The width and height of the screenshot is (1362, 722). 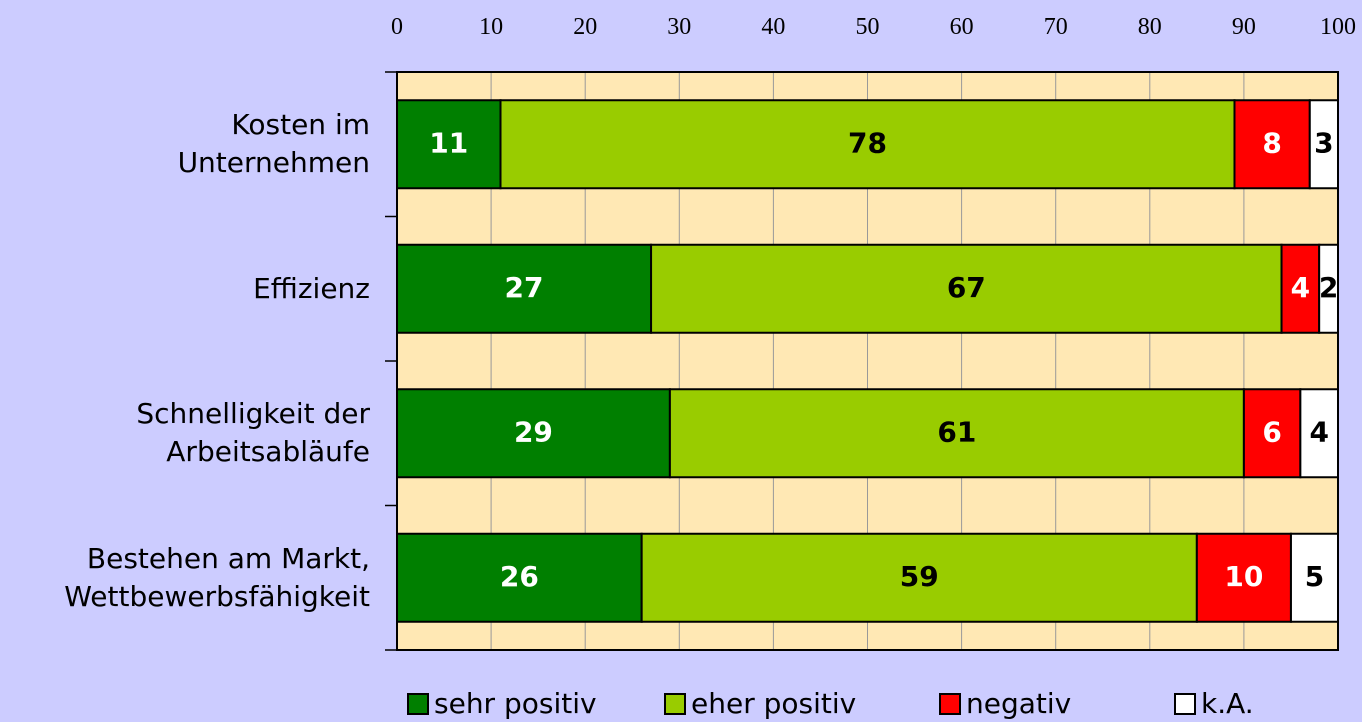 I want to click on x-tick-label: 80, so click(x=1150, y=27).